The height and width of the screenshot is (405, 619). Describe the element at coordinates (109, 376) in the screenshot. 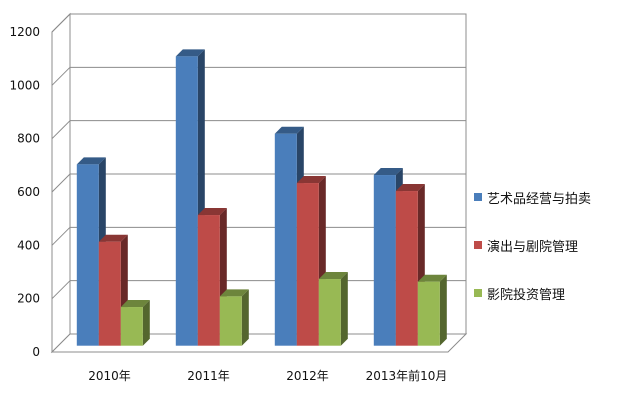

I see `x-tick-label: 2010年` at that location.